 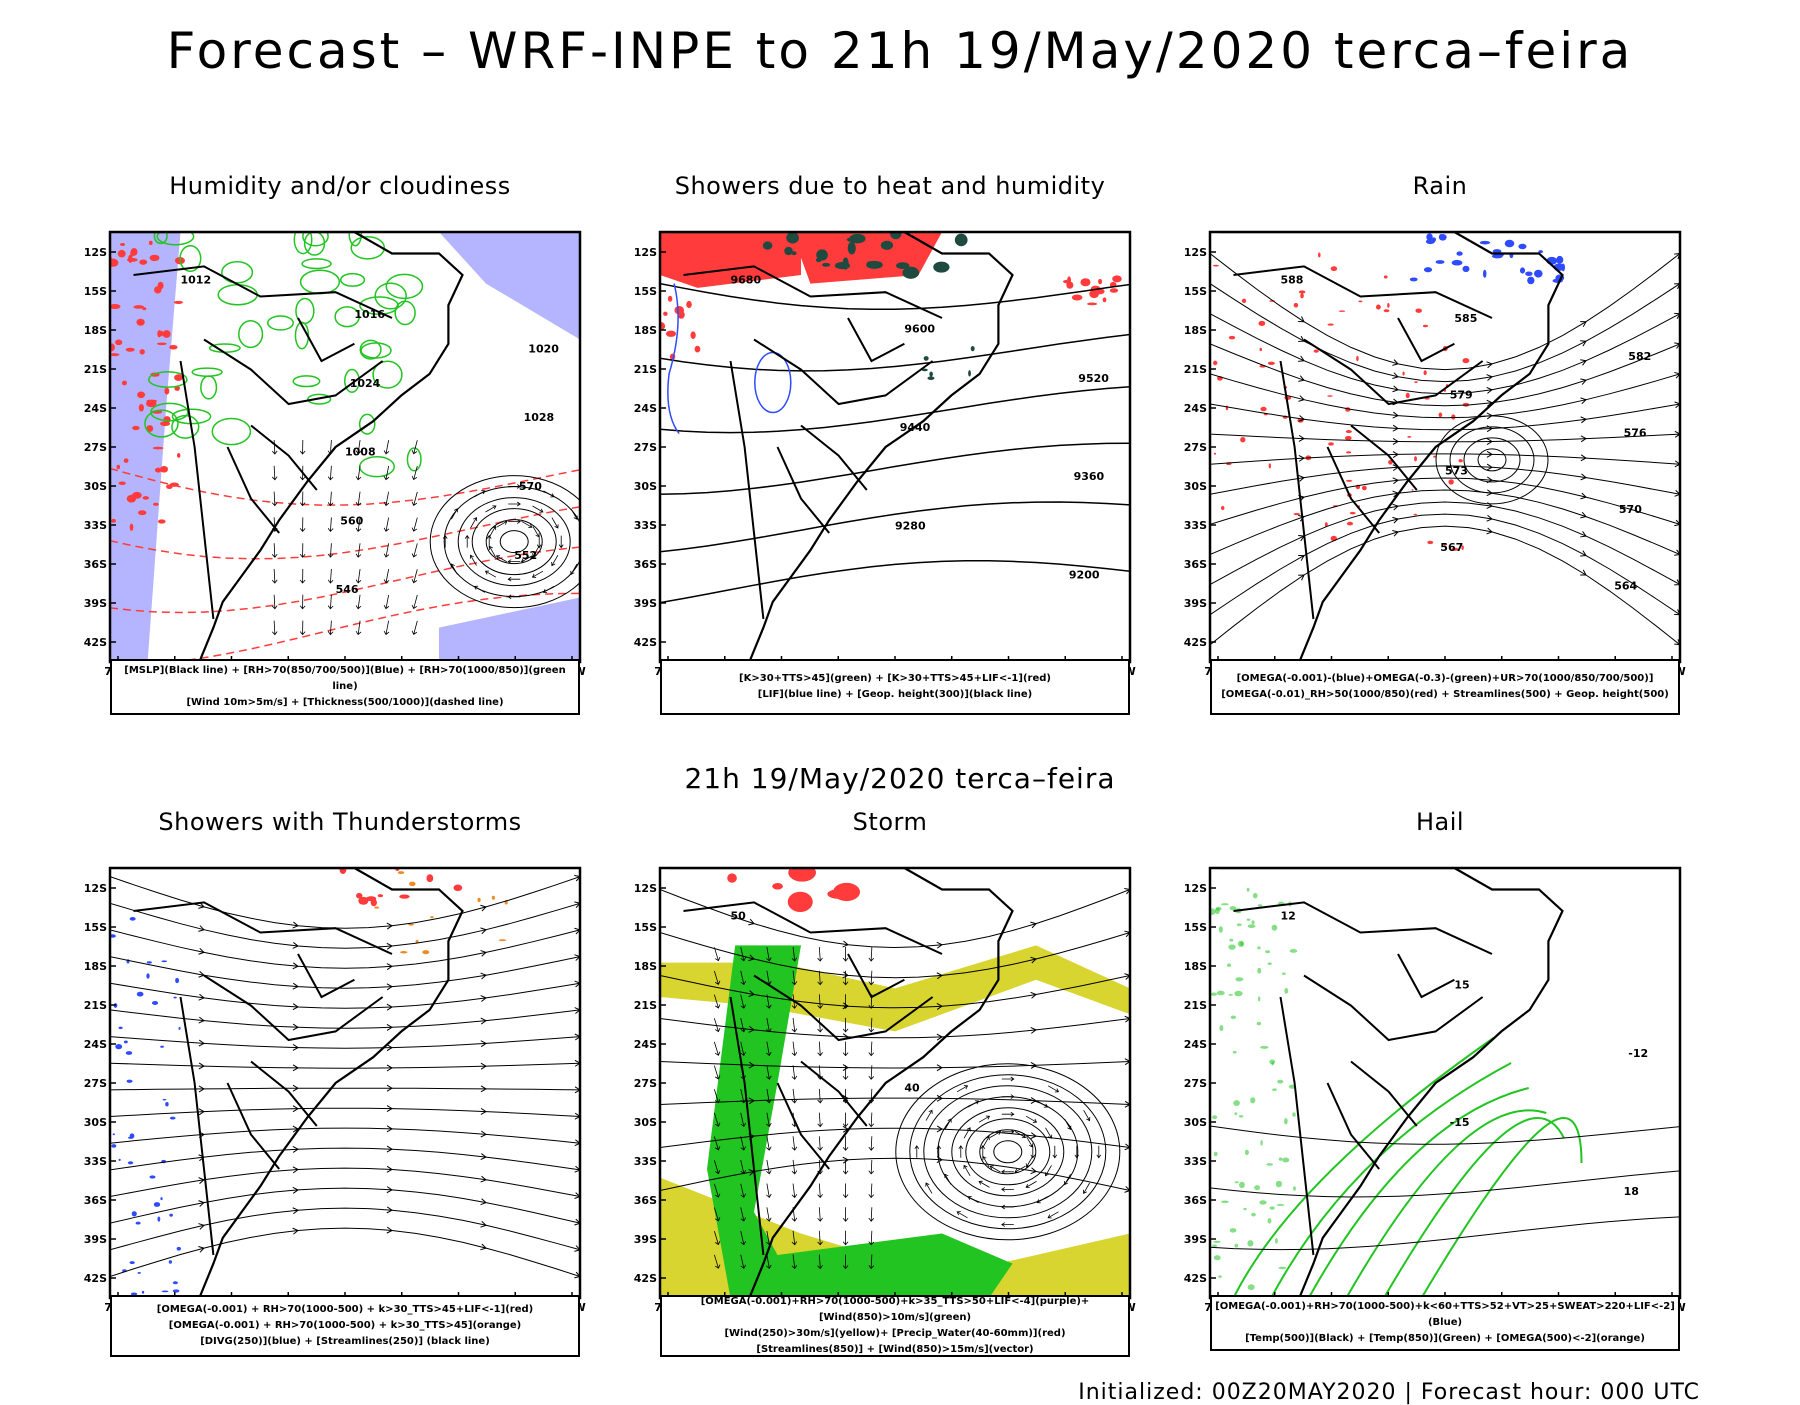 I want to click on contour-label: 9440, so click(x=915, y=427).